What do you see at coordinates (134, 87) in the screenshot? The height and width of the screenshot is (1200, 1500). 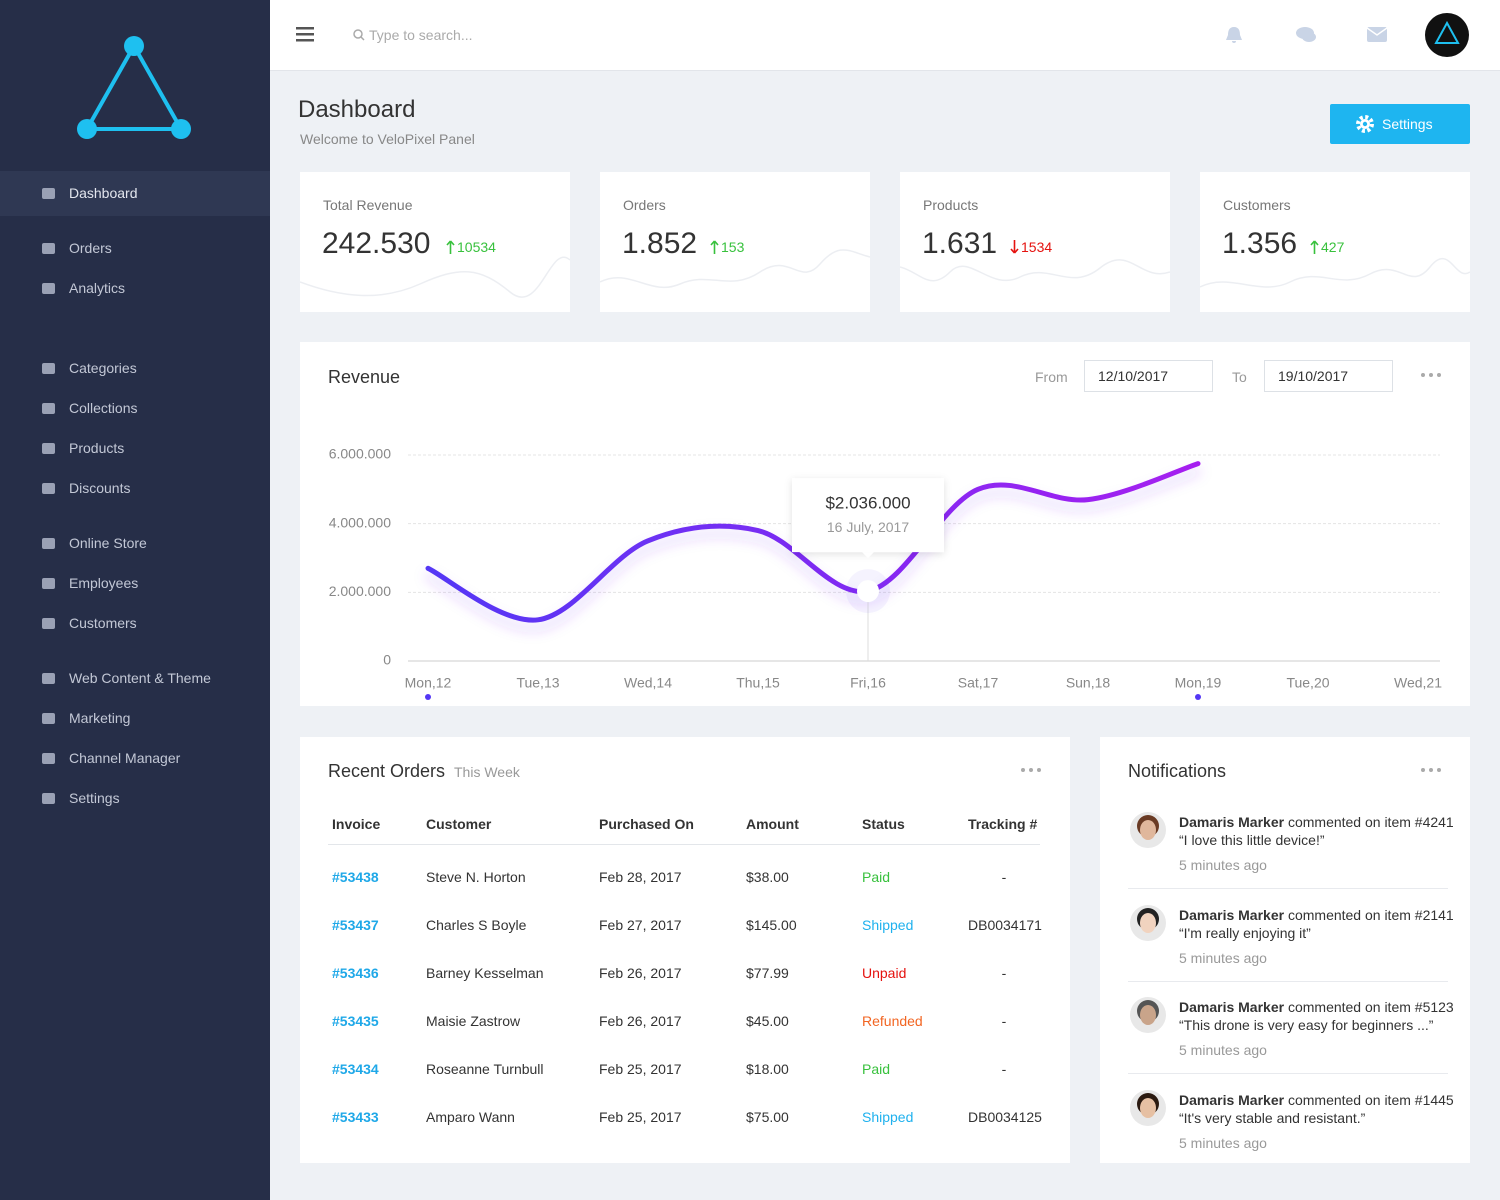 I see `logo` at bounding box center [134, 87].